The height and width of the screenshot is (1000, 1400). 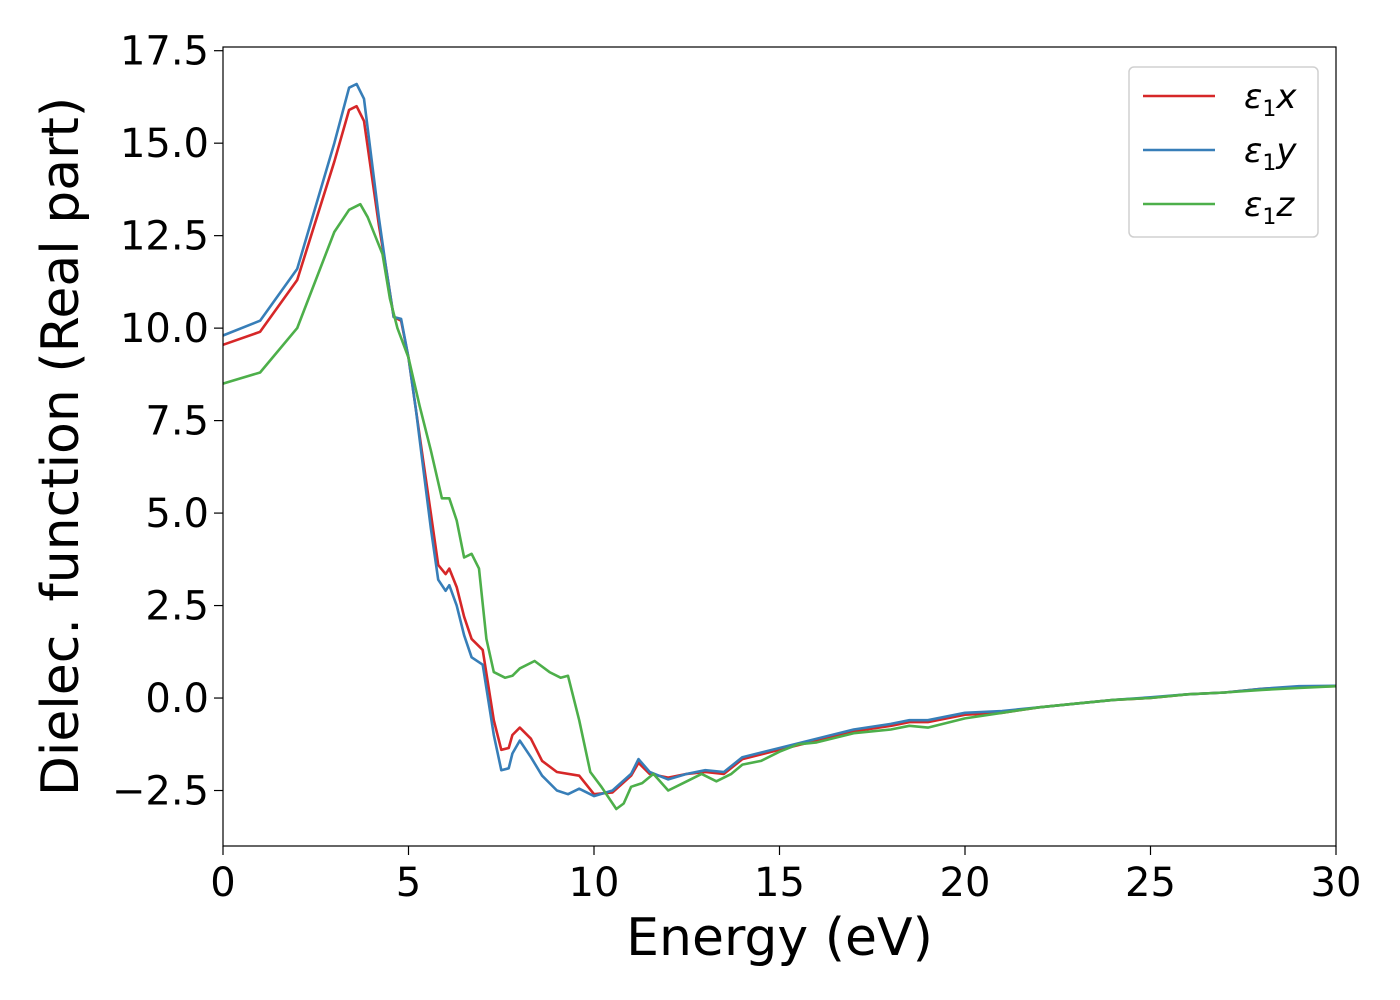 What do you see at coordinates (1270, 153) in the screenshot?
I see `legend-label-2: ε1y` at bounding box center [1270, 153].